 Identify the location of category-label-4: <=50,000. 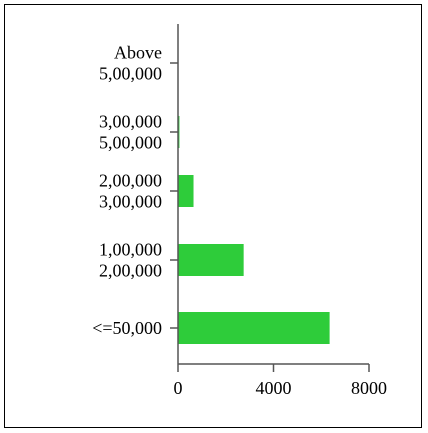
(127, 328).